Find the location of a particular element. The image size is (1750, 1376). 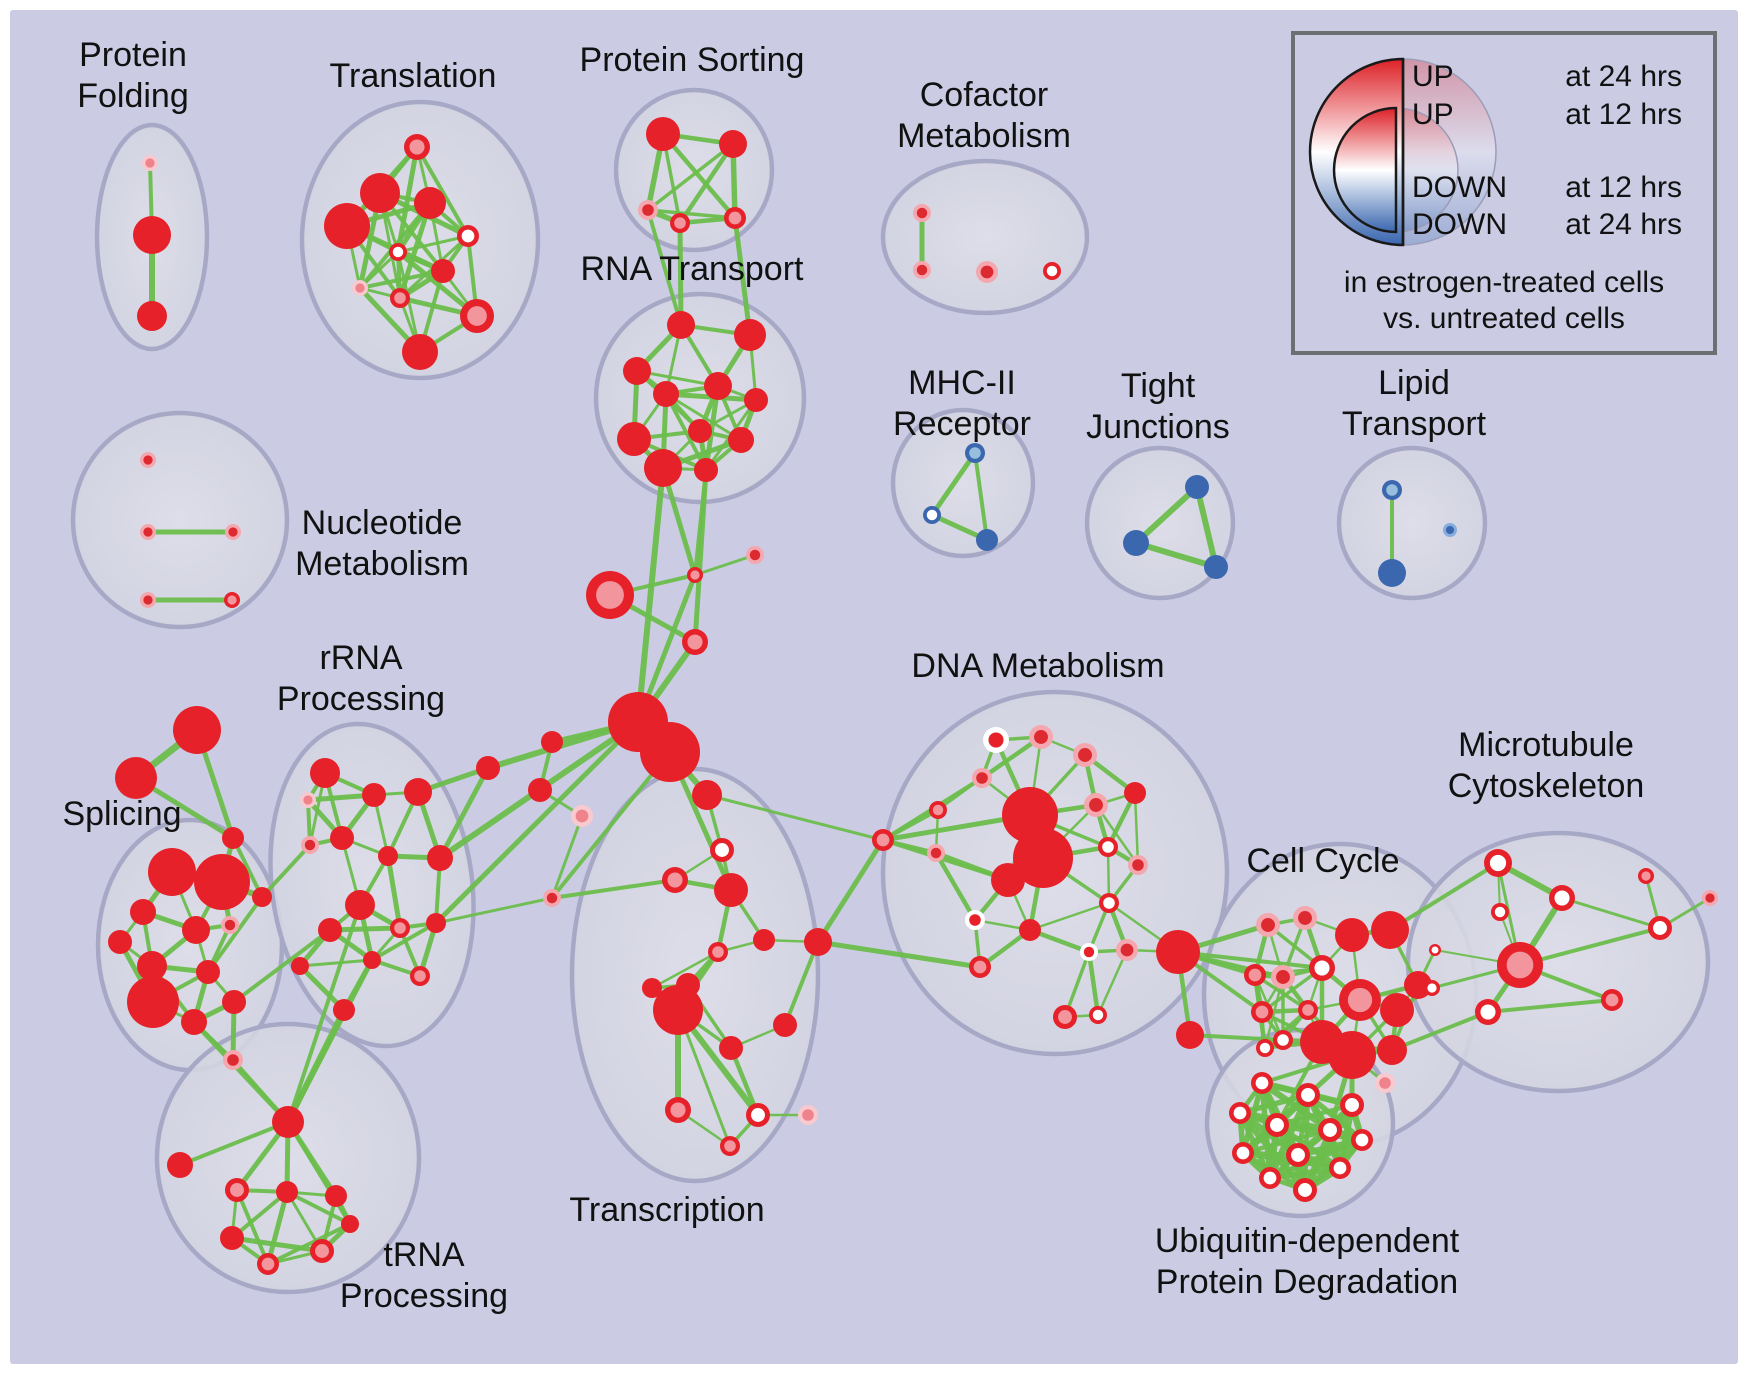

node-sp12 is located at coordinates (233, 1060).